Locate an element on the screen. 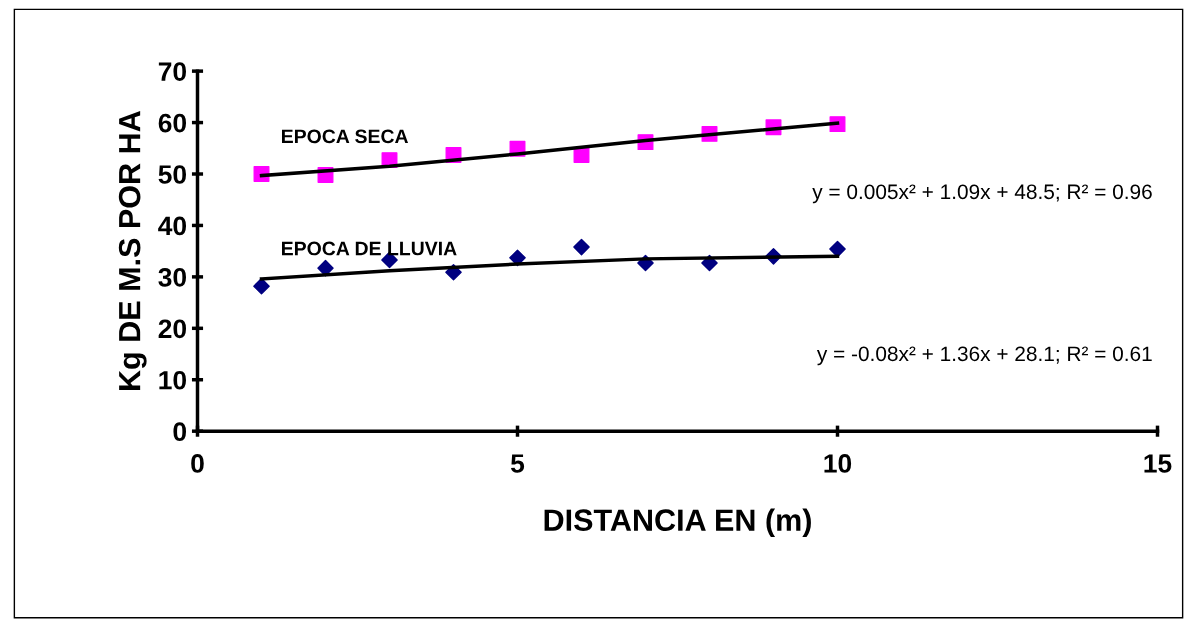  y-tick-label: 70 is located at coordinates (172, 71).